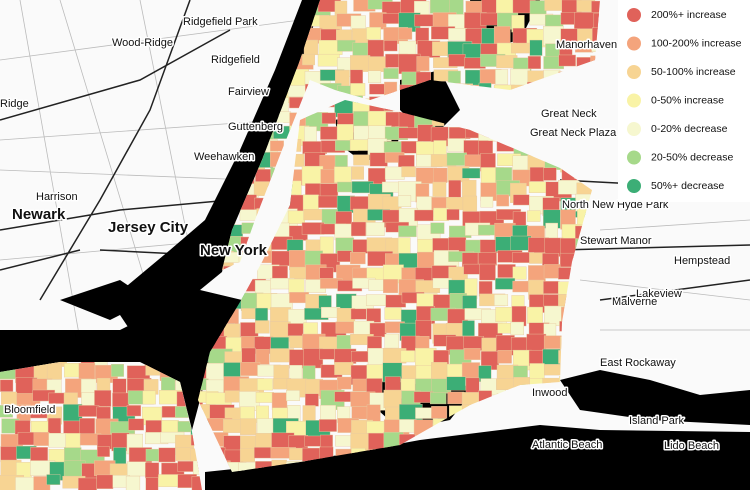  What do you see at coordinates (586, 45) in the screenshot?
I see `place-label: Manorhaven` at bounding box center [586, 45].